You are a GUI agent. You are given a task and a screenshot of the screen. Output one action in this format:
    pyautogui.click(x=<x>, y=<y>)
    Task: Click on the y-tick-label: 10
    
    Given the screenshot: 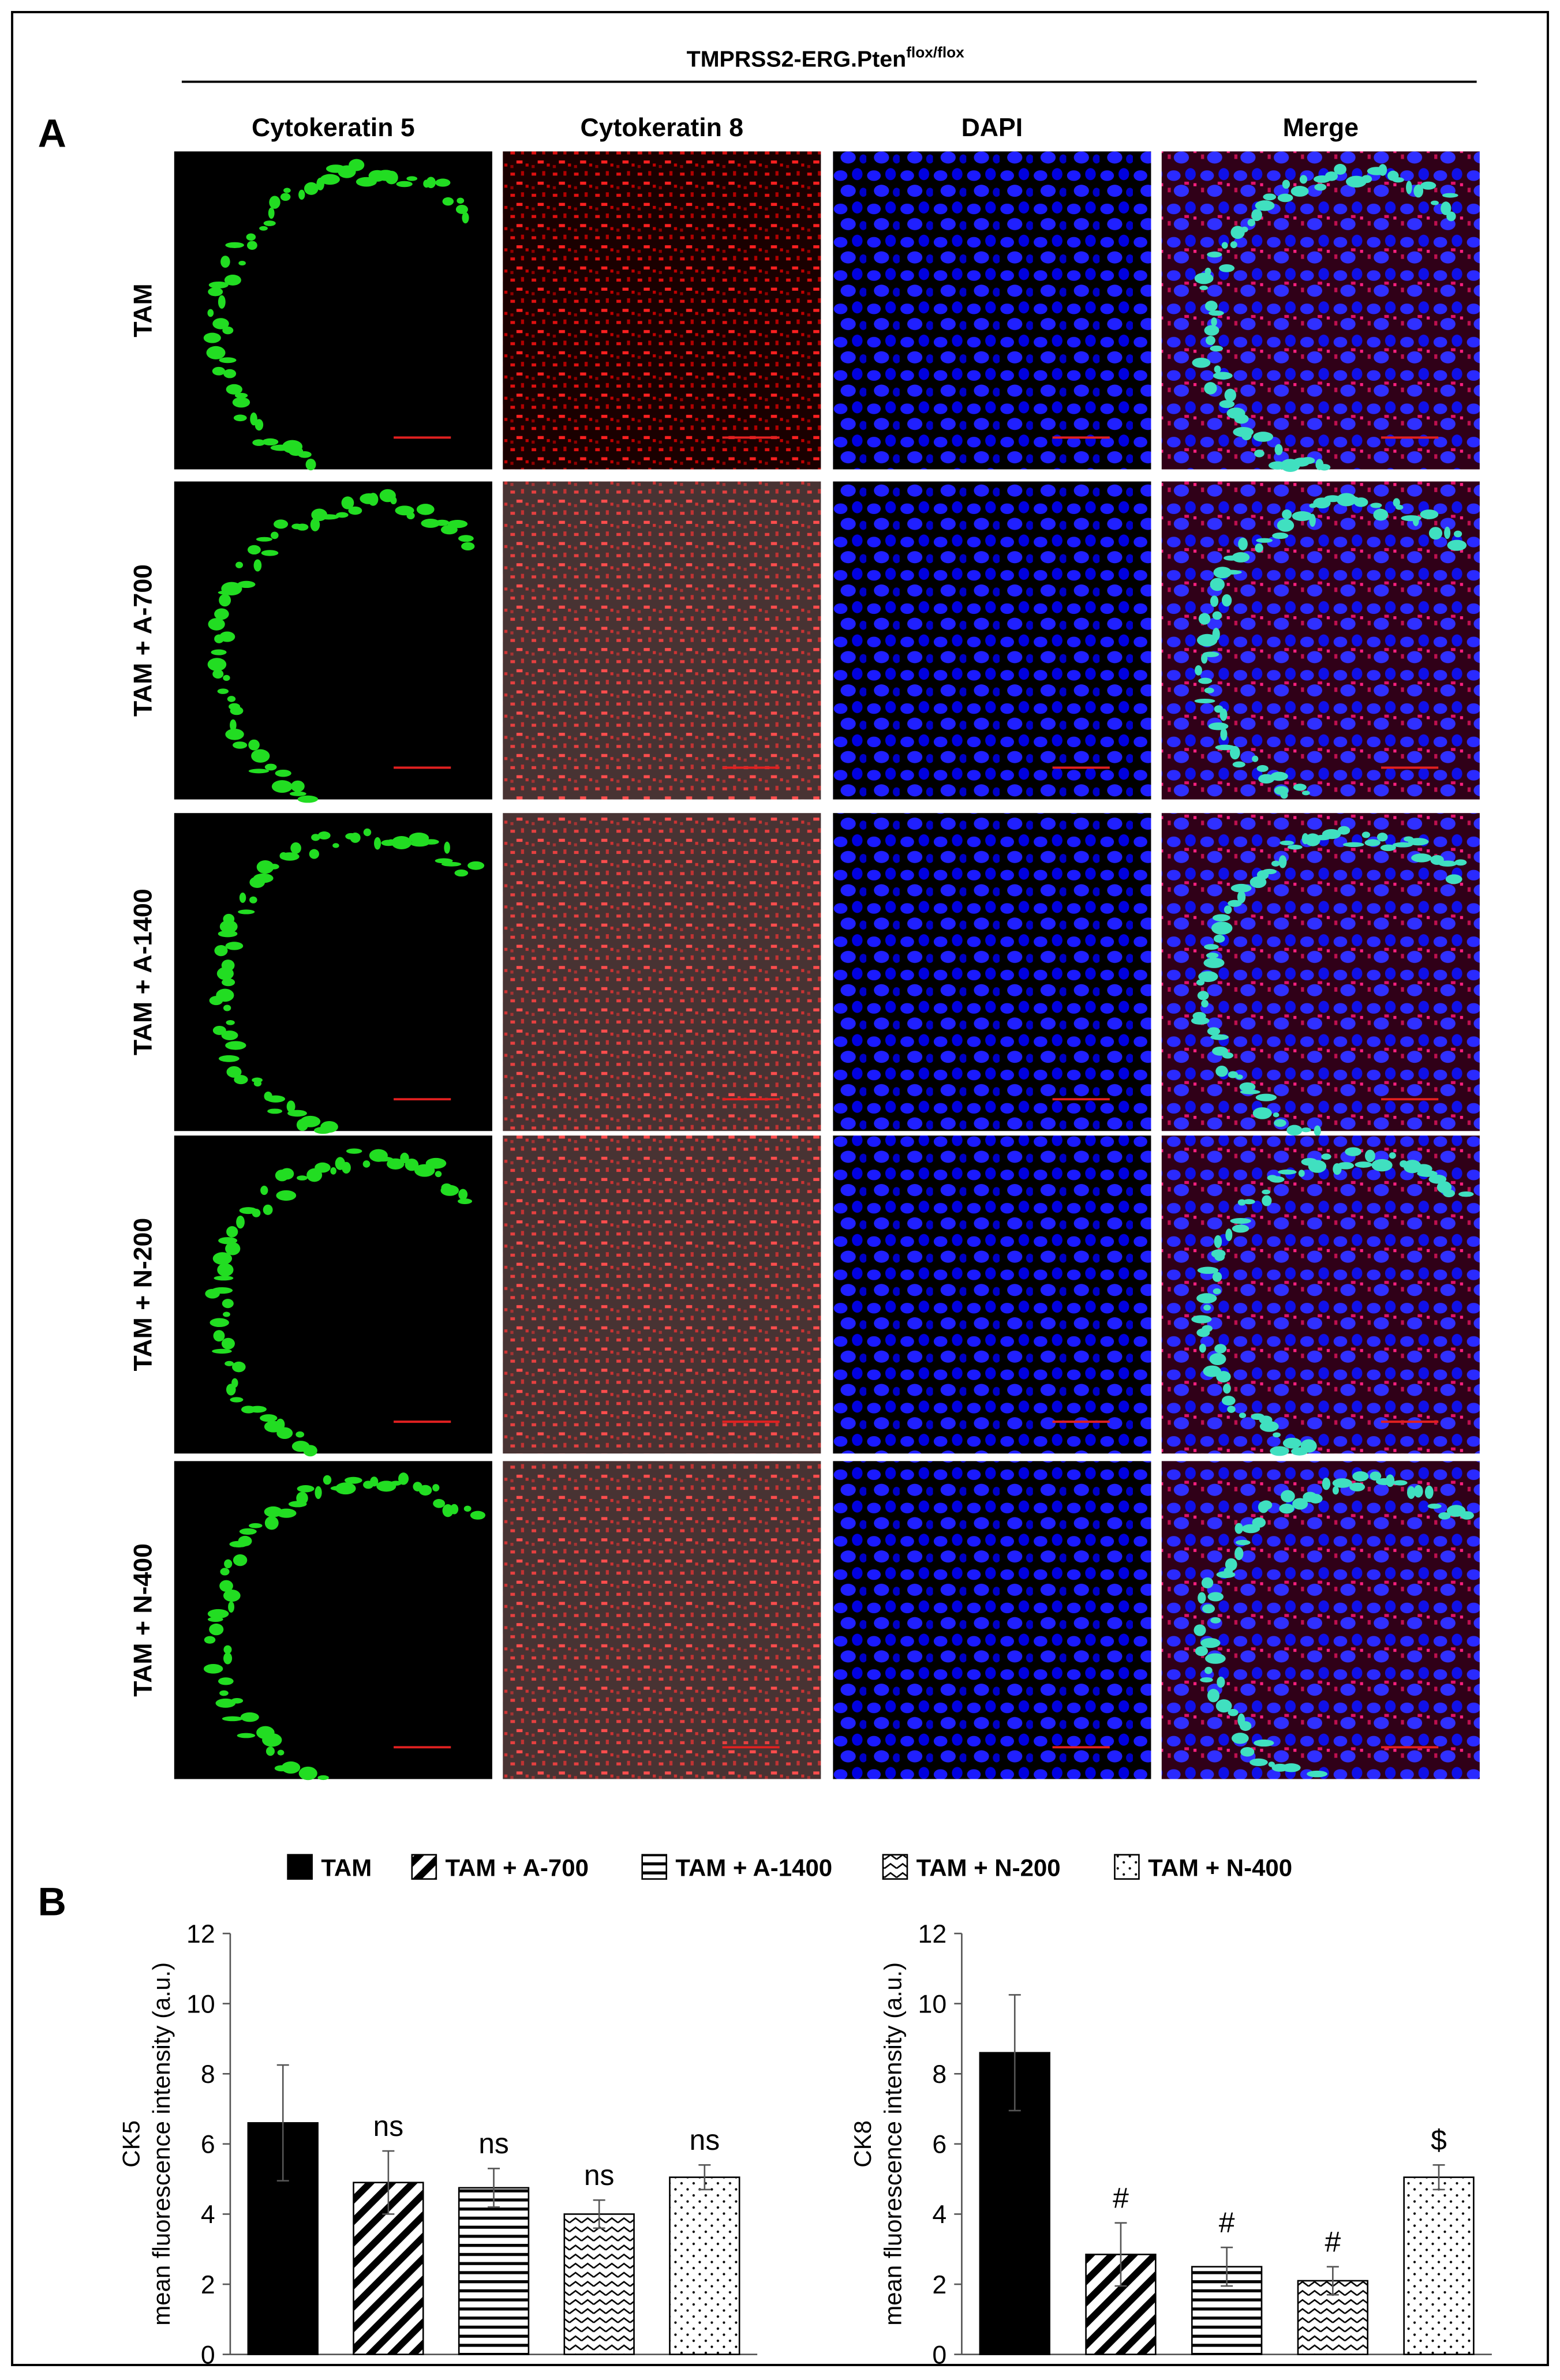 What is the action you would take?
    pyautogui.click(x=200, y=2004)
    